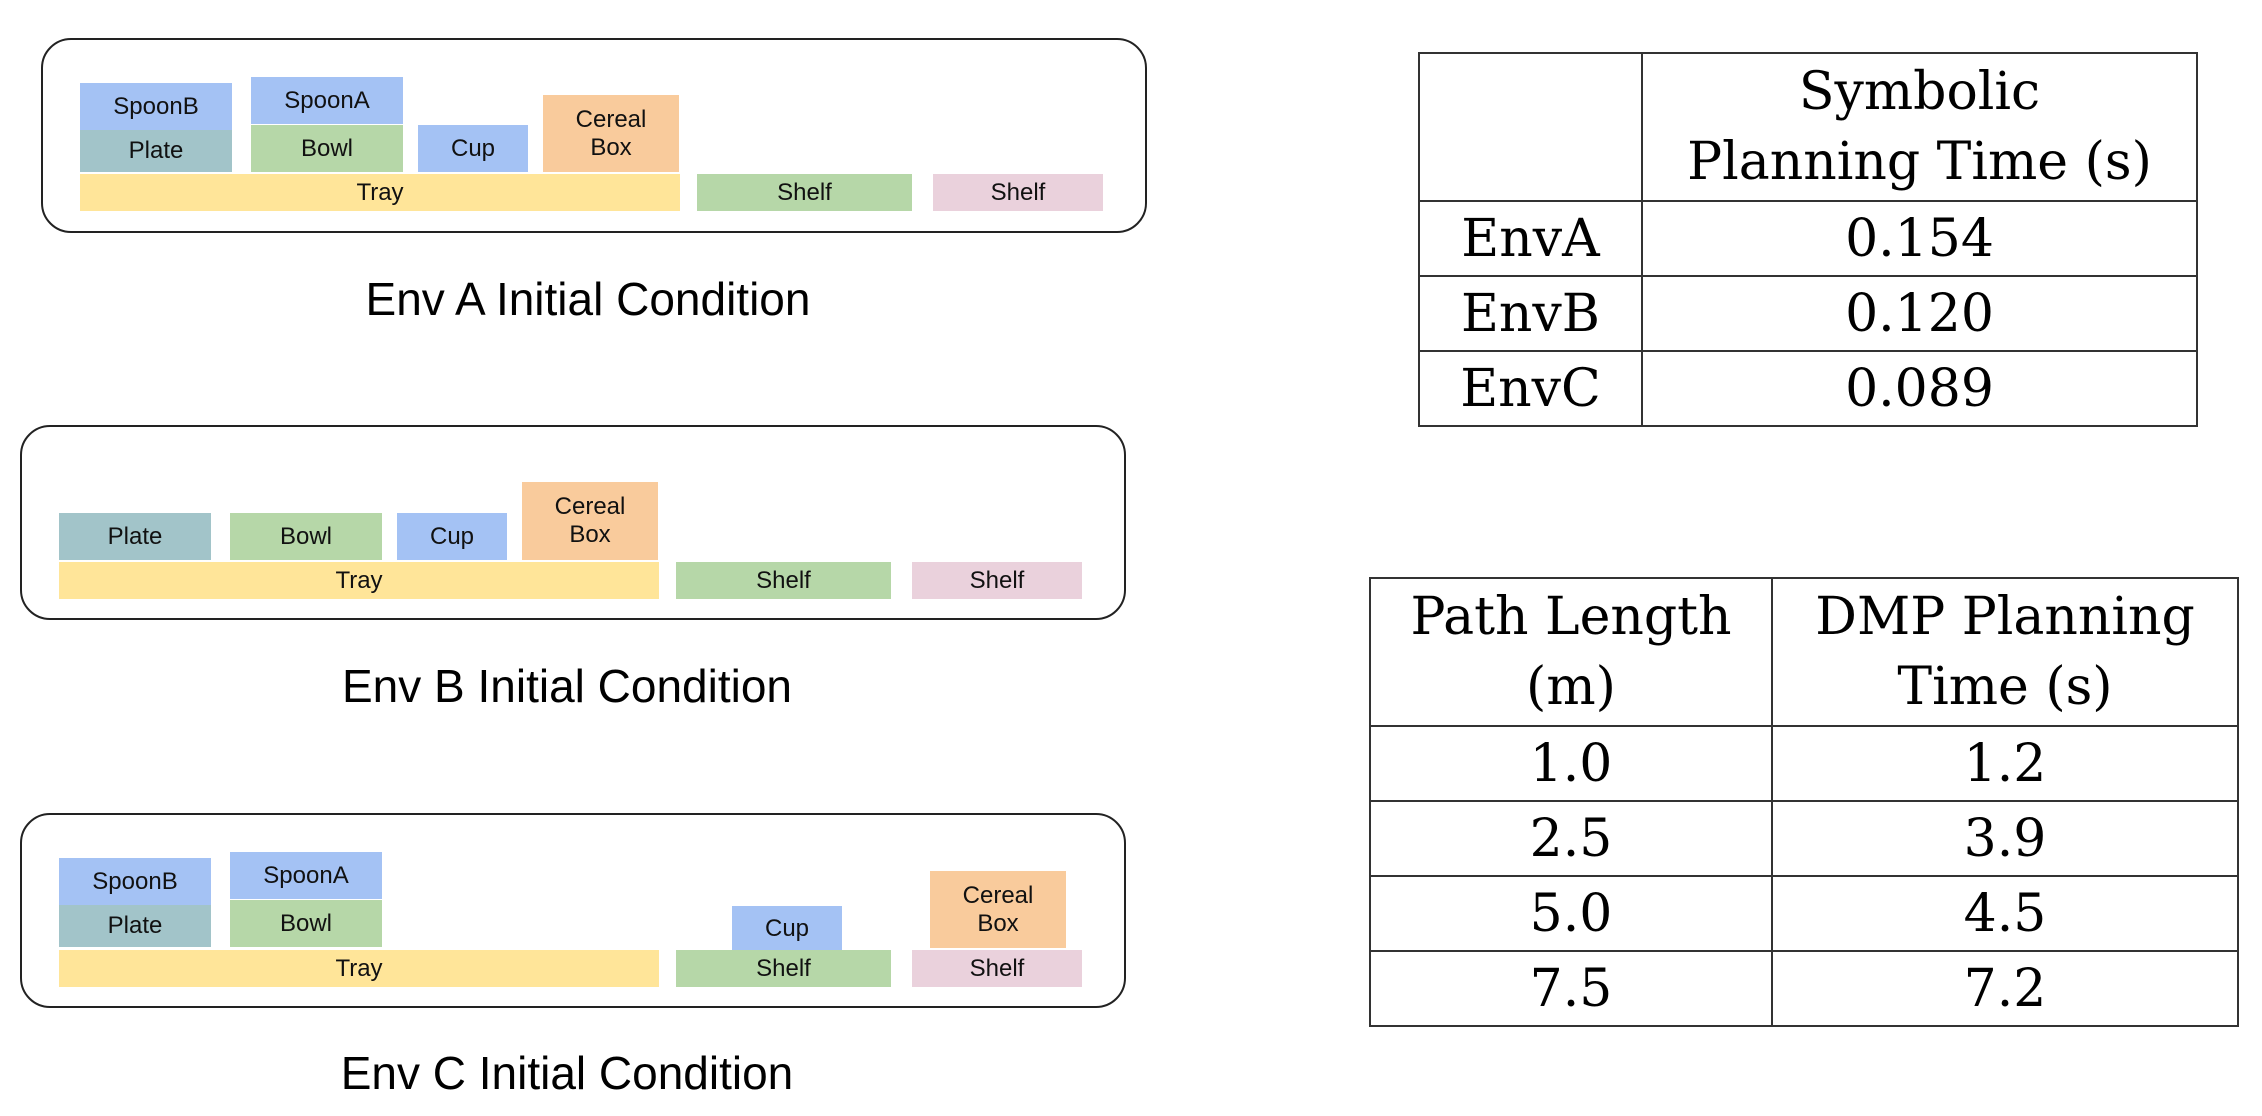 Image resolution: width=2262 pixels, height=1116 pixels. I want to click on env-a-plate: Plate, so click(156, 151).